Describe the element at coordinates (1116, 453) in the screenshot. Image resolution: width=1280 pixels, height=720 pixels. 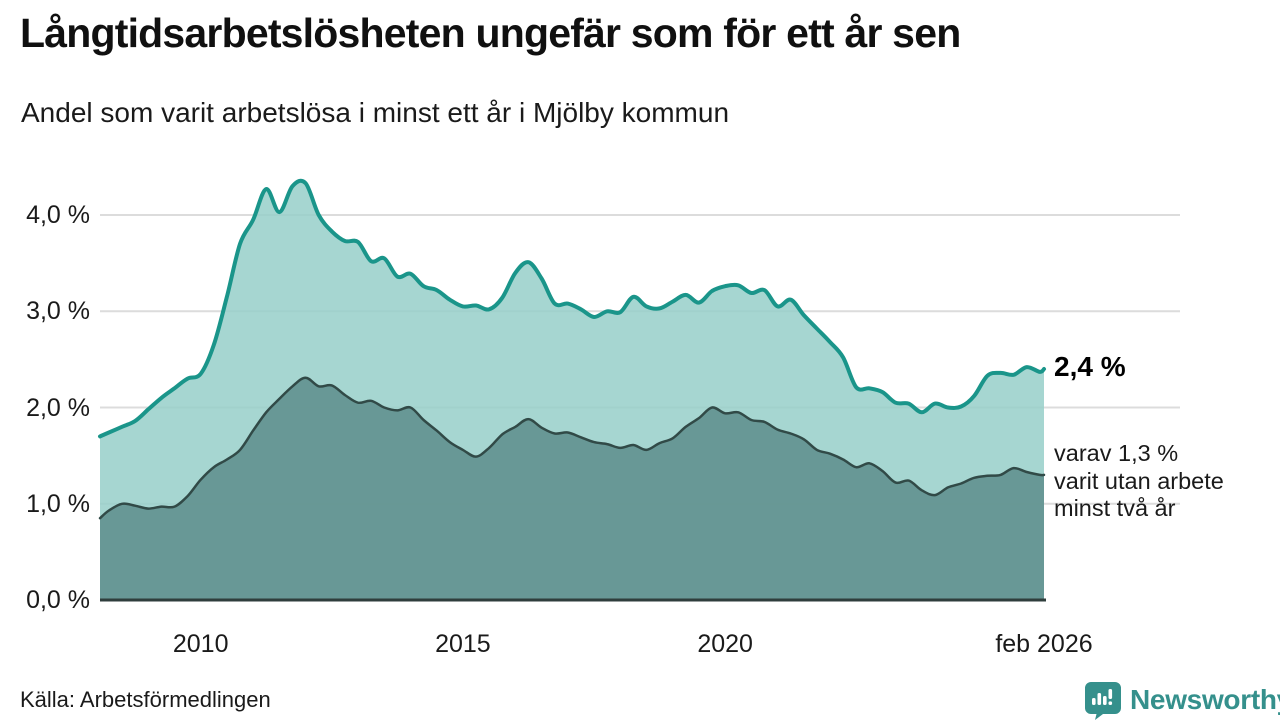
I see `two-year-share-line-1: varav 1,3 %` at that location.